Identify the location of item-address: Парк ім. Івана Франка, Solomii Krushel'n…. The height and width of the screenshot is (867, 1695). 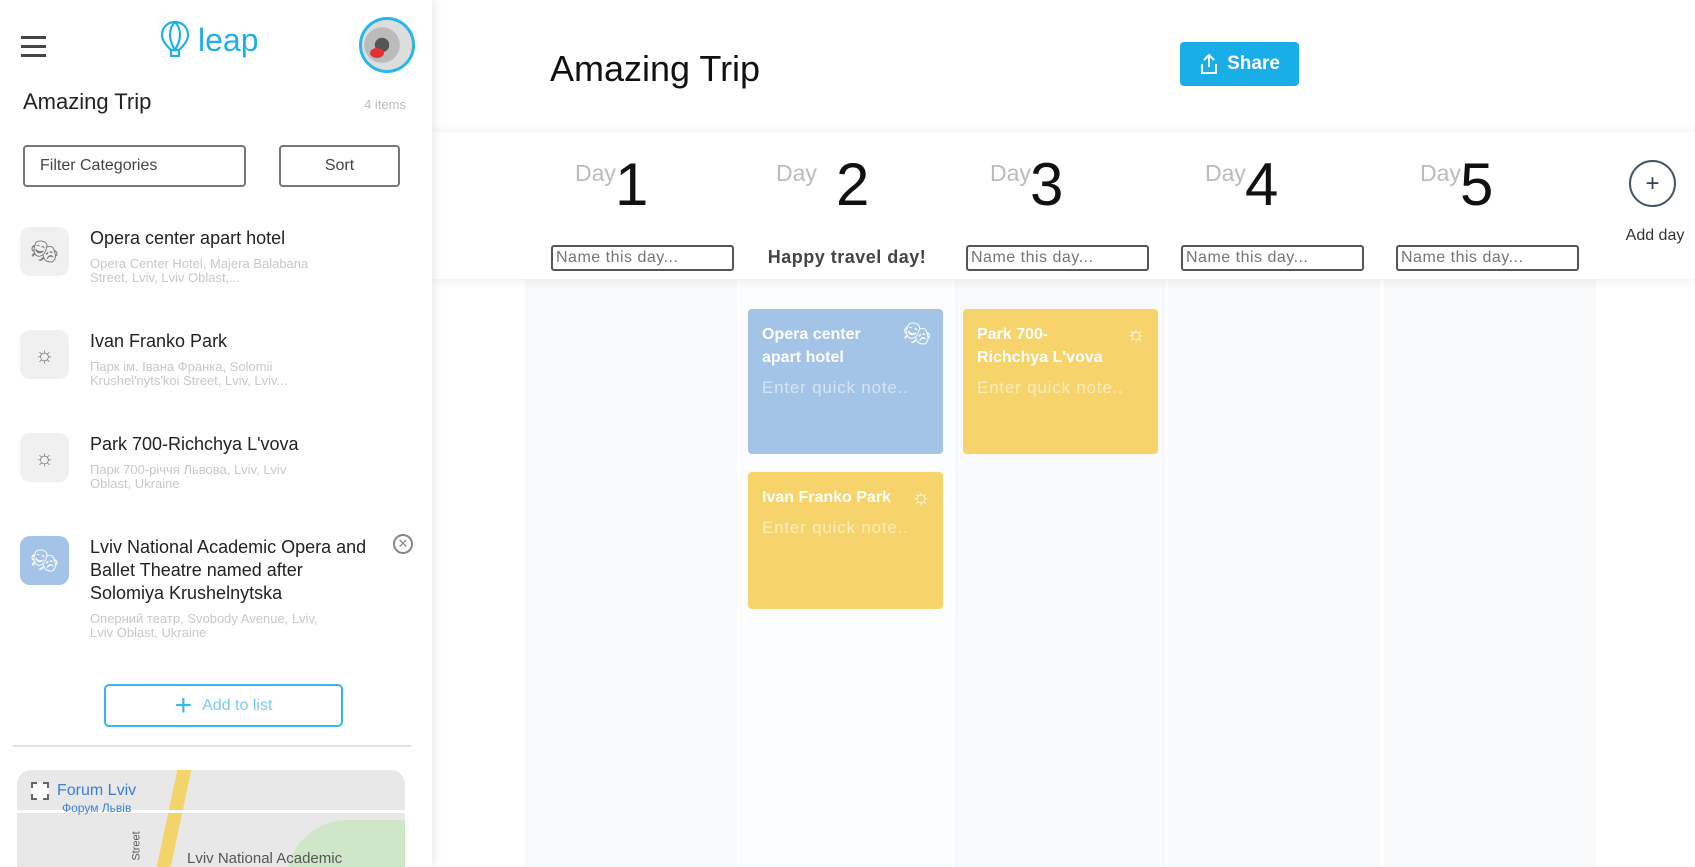
(189, 373).